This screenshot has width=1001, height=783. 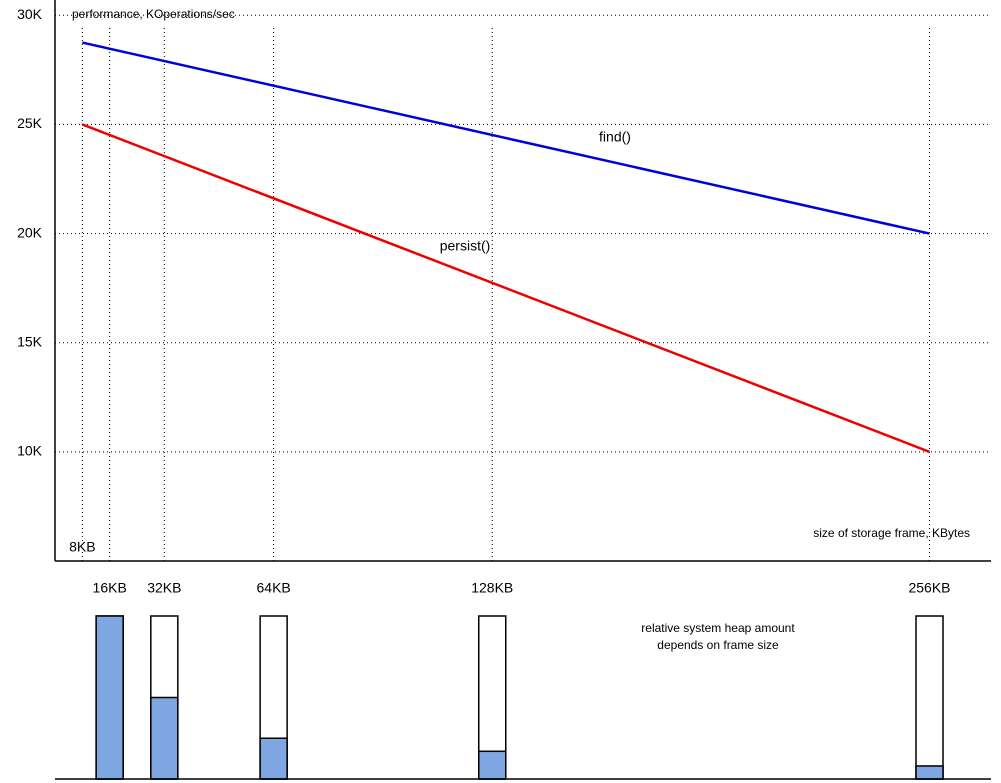 What do you see at coordinates (153, 14) in the screenshot?
I see `y-axis-label: performance, KOperations/sec` at bounding box center [153, 14].